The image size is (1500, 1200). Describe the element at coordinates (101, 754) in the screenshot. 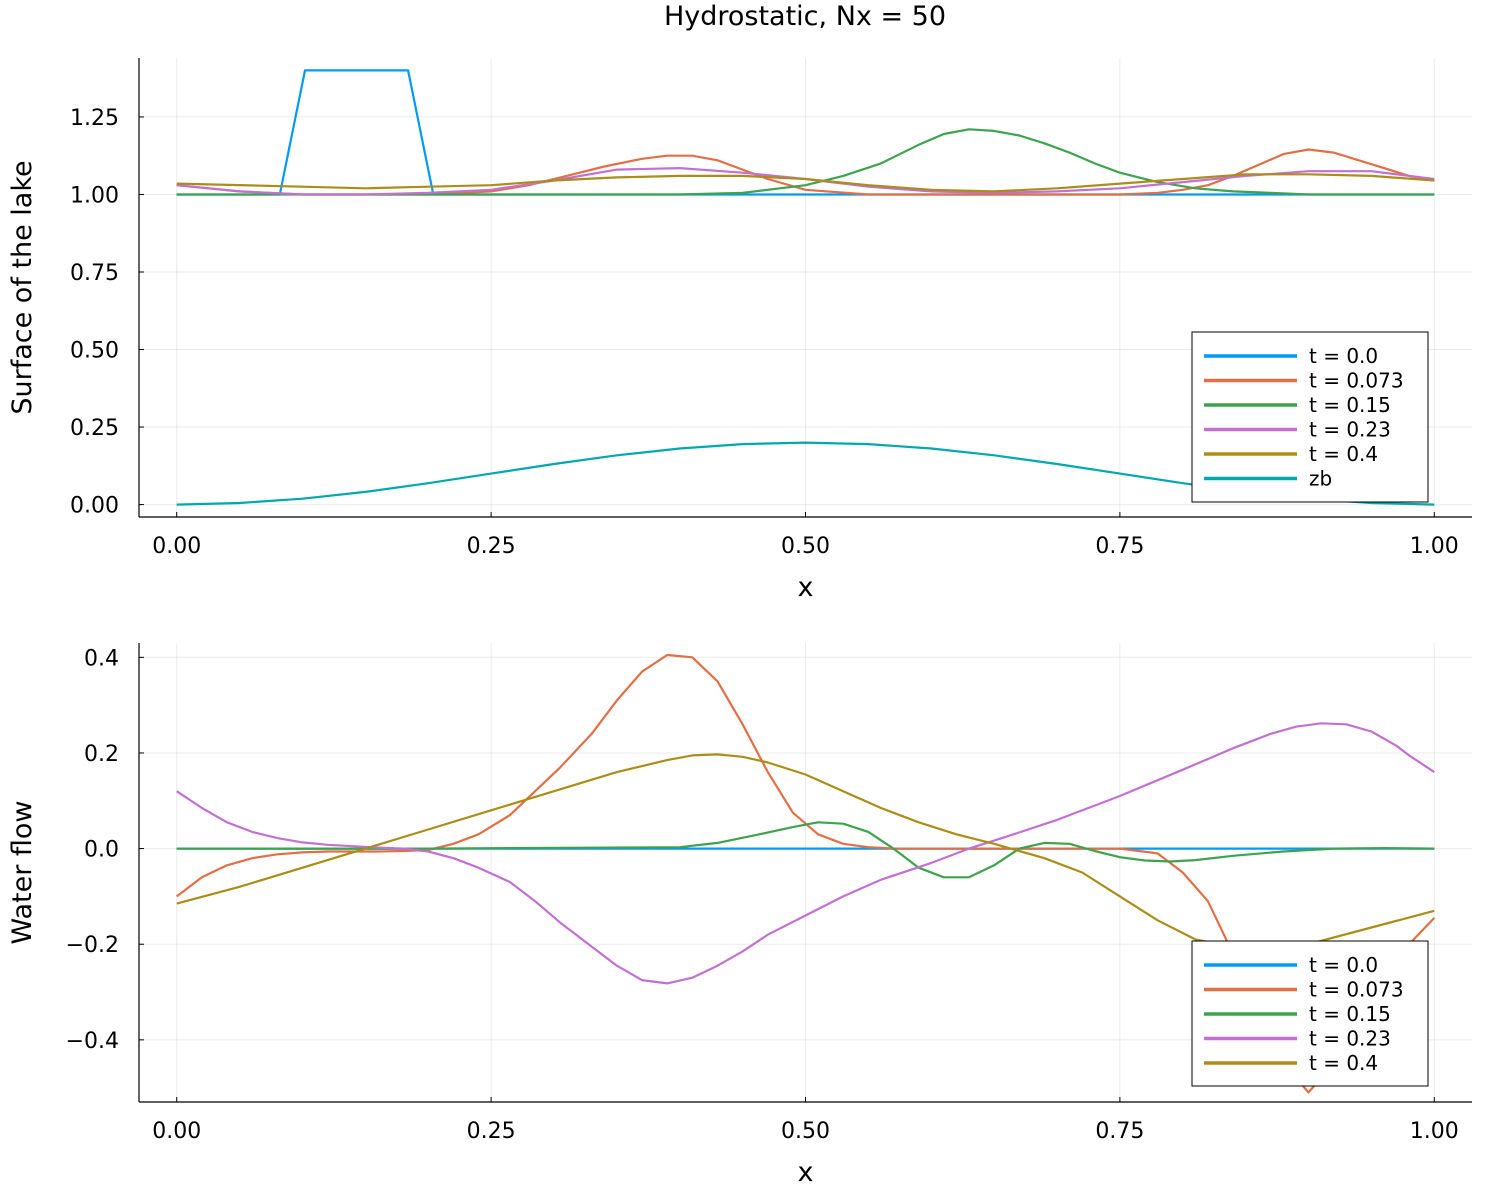

I see `y-tick-label: 0.2` at that location.